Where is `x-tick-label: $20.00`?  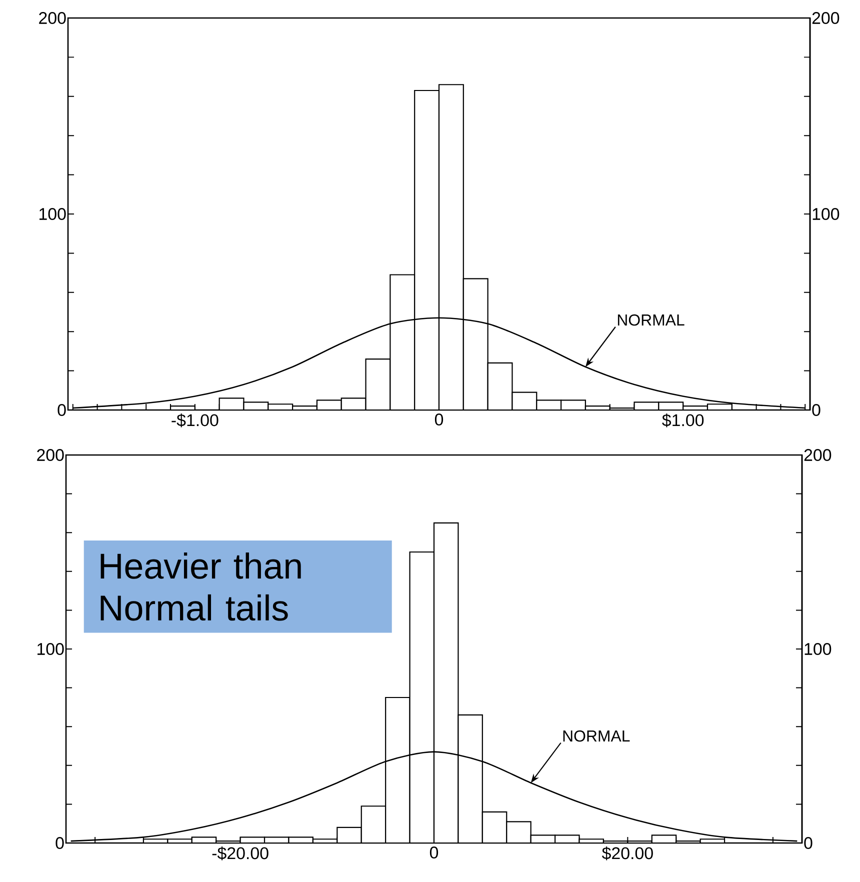 x-tick-label: $20.00 is located at coordinates (627, 853).